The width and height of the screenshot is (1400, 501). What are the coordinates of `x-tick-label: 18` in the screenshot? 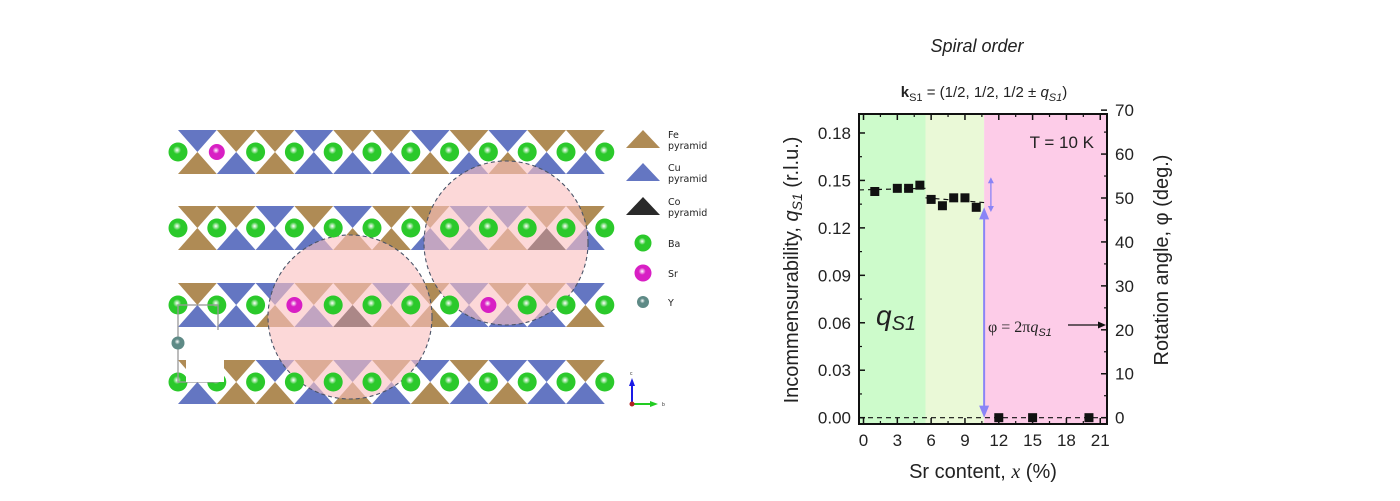 It's located at (1066, 440).